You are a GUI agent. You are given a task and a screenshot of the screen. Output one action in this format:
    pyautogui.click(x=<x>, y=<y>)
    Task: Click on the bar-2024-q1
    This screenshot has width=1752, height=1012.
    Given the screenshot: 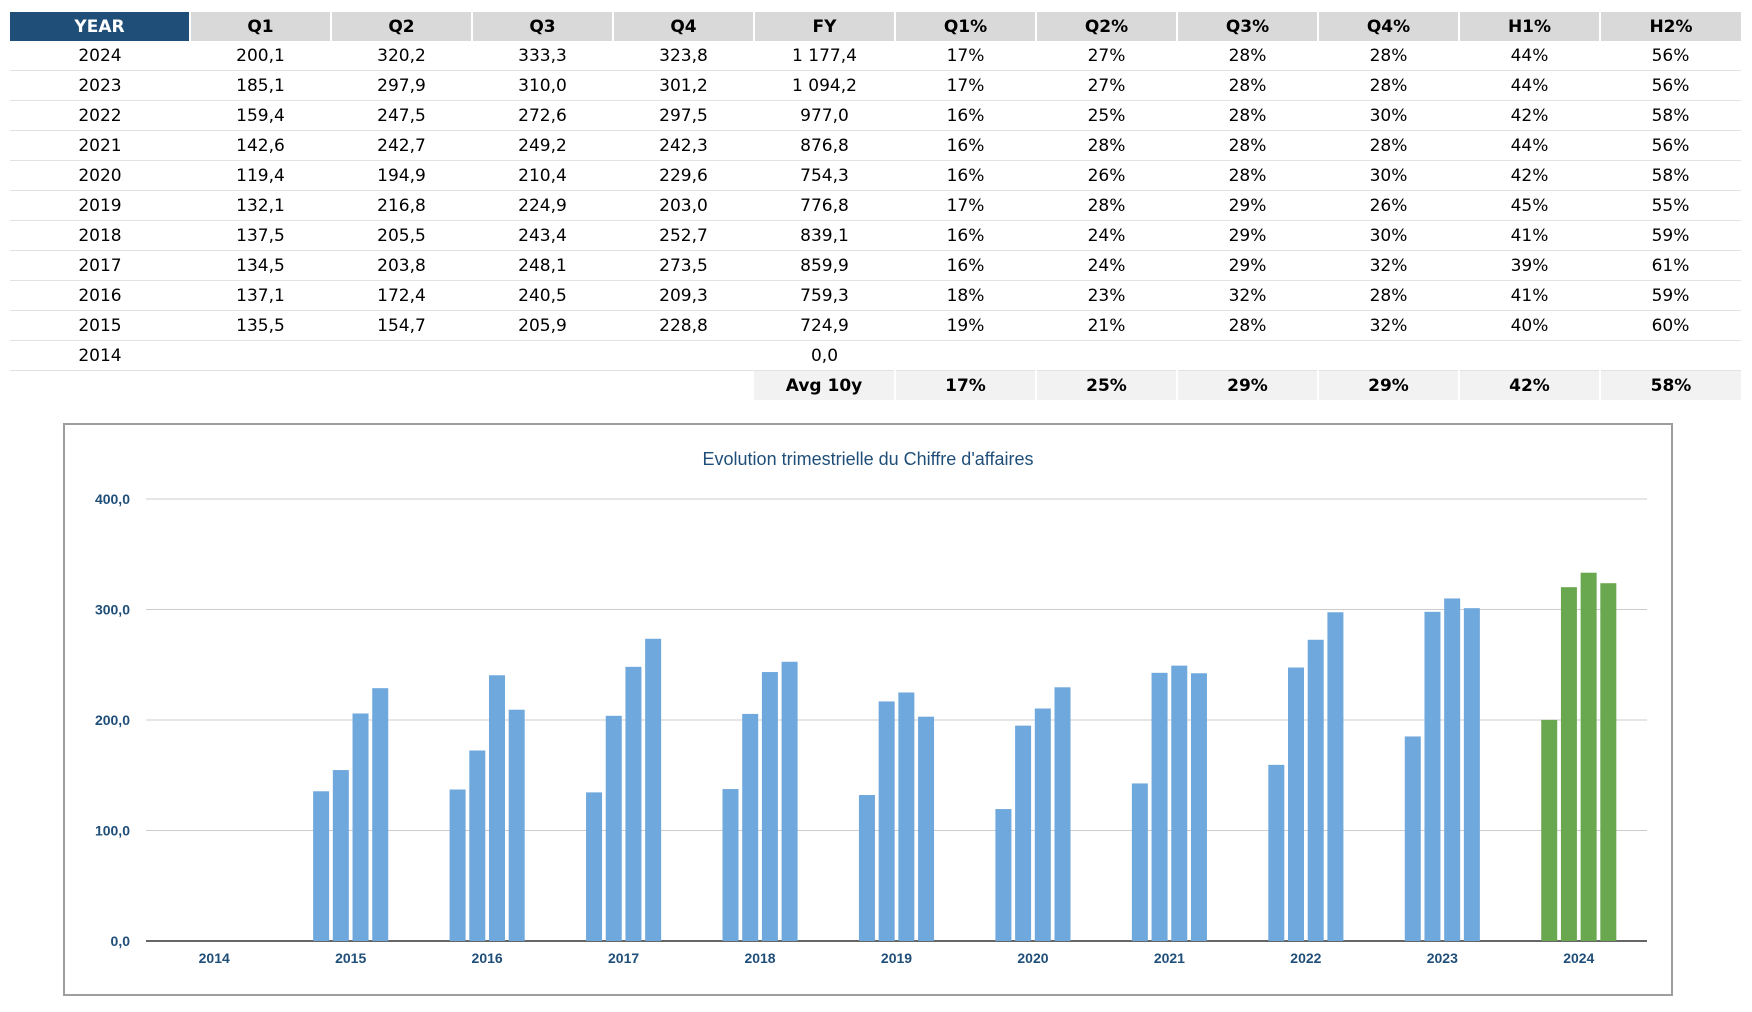 What is the action you would take?
    pyautogui.click(x=1549, y=830)
    